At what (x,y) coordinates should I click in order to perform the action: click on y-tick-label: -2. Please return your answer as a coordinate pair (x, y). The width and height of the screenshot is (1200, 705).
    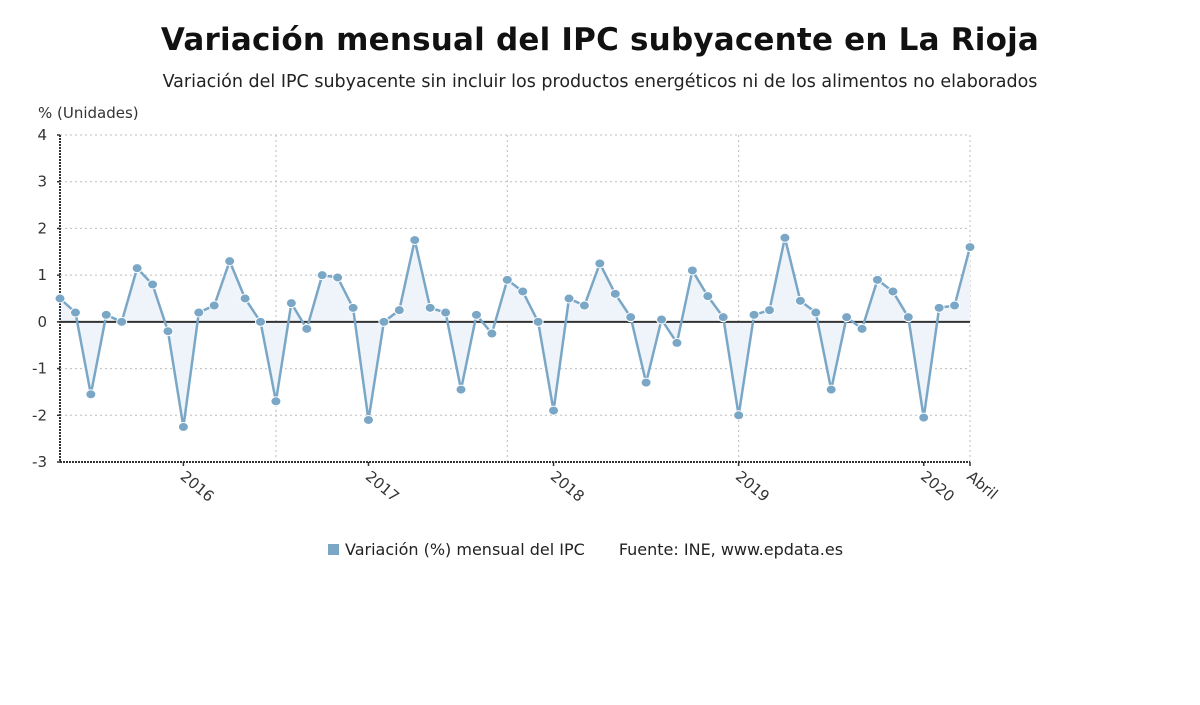
    Looking at the image, I should click on (39, 415).